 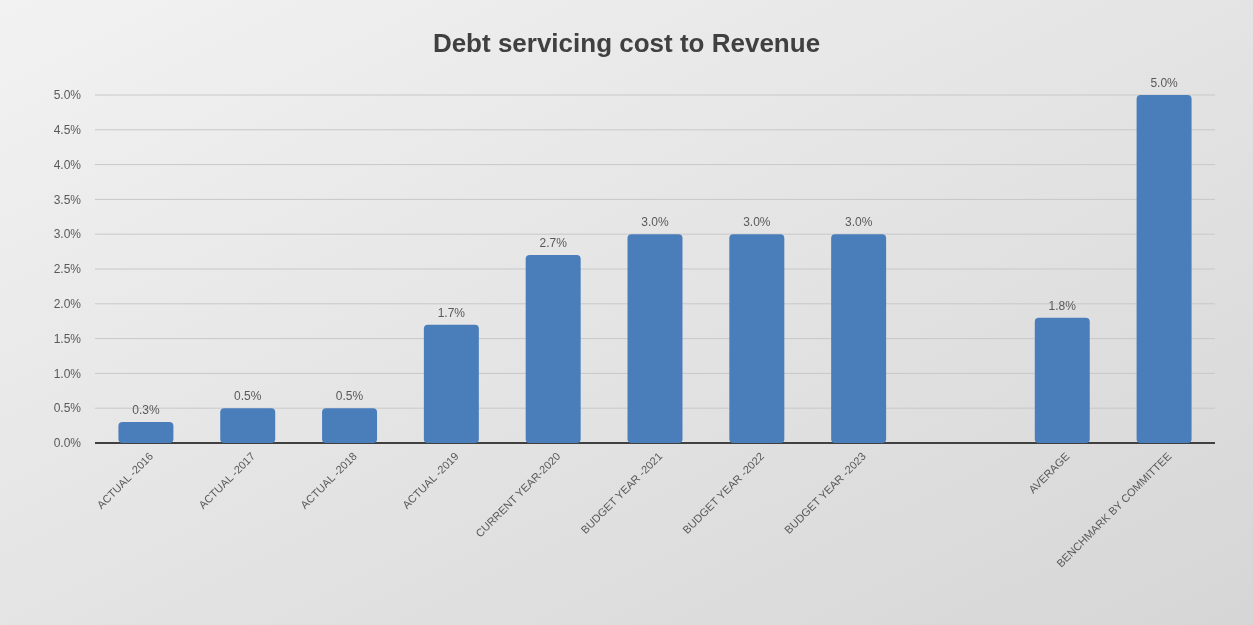 What do you see at coordinates (67, 304) in the screenshot?
I see `y-tick-label: 2.0%` at bounding box center [67, 304].